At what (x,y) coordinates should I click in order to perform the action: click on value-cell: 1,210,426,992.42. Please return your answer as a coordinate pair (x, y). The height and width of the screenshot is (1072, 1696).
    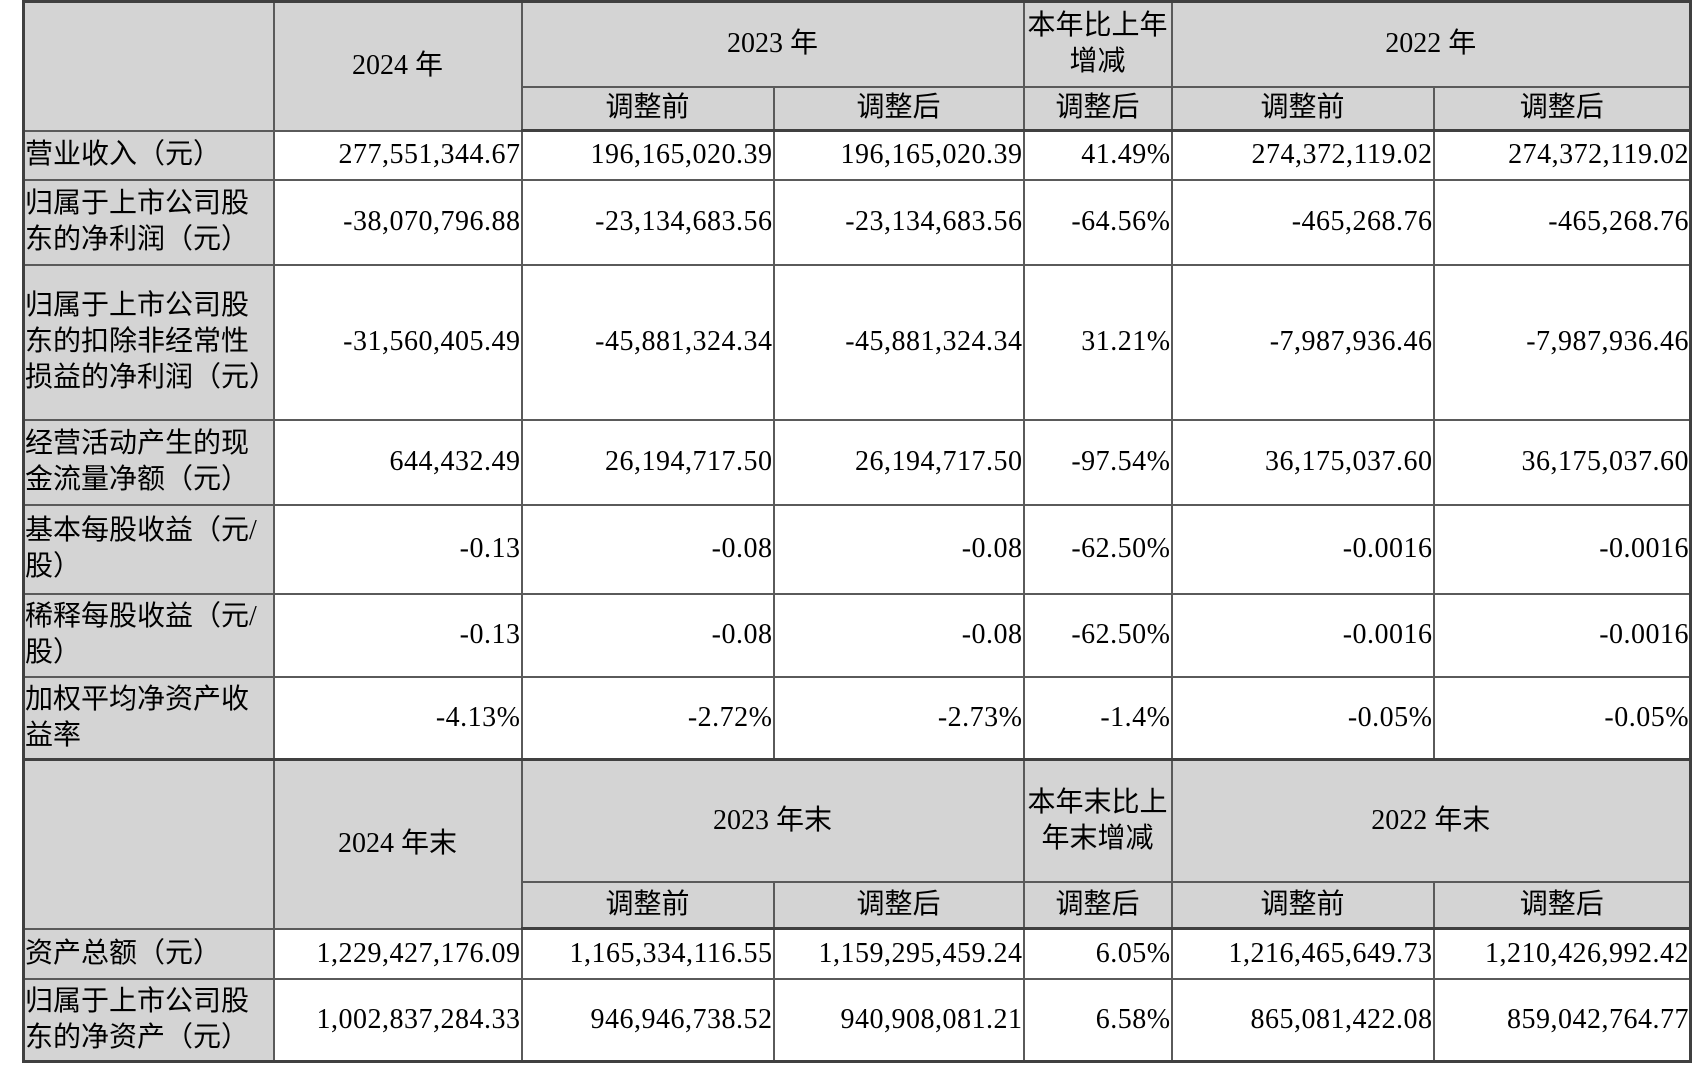
    Looking at the image, I should click on (1562, 953).